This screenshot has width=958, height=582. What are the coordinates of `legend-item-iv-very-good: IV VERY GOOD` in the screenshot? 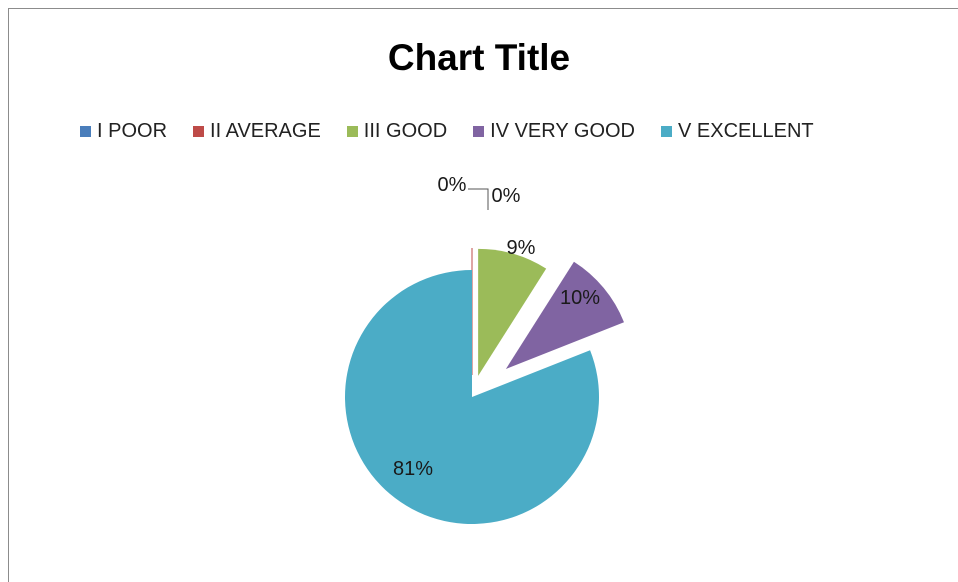 It's located at (554, 131).